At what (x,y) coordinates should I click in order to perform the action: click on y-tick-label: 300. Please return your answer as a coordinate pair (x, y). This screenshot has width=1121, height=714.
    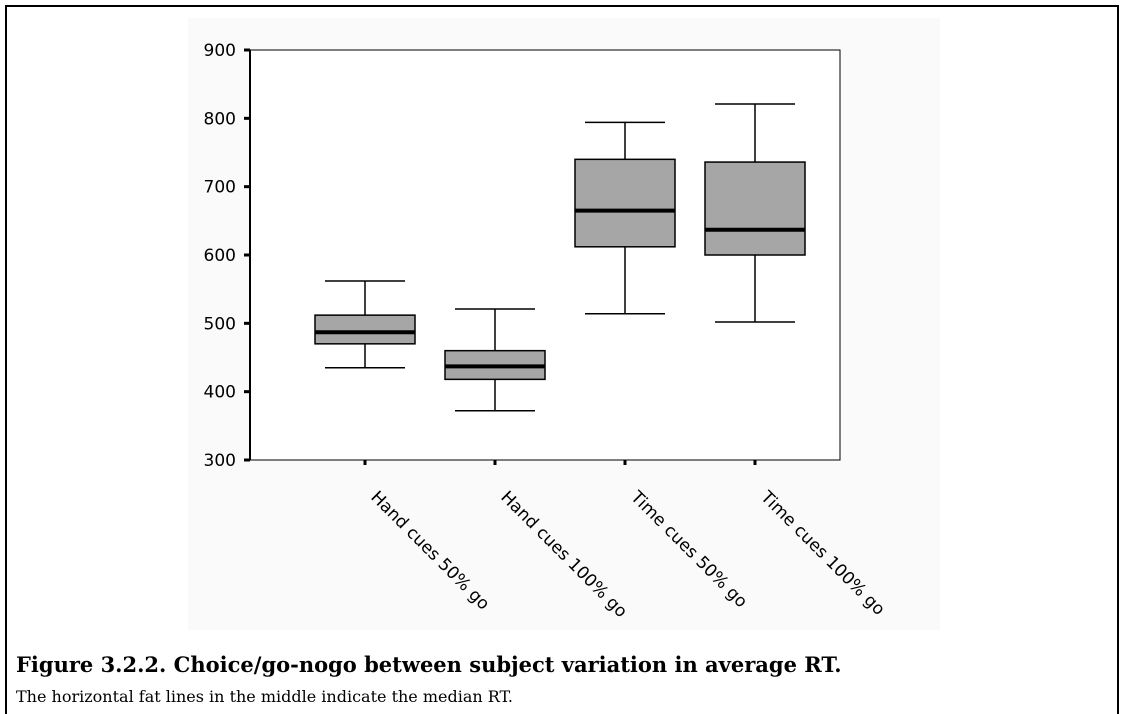
    Looking at the image, I should click on (220, 461).